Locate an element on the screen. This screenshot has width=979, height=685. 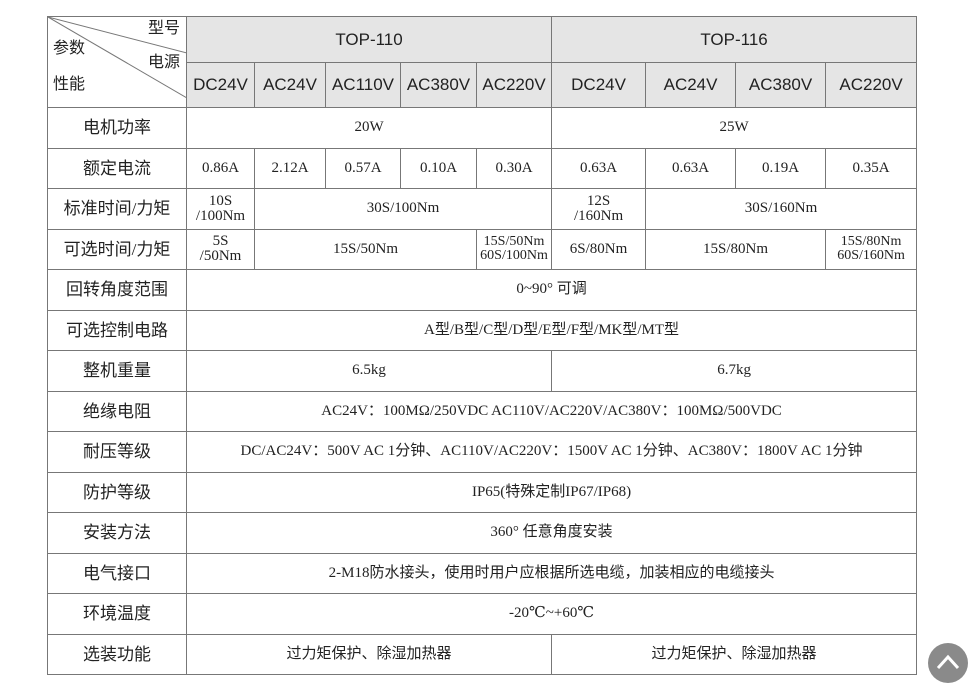
cell: 360° 任意角度安装 is located at coordinates (551, 533).